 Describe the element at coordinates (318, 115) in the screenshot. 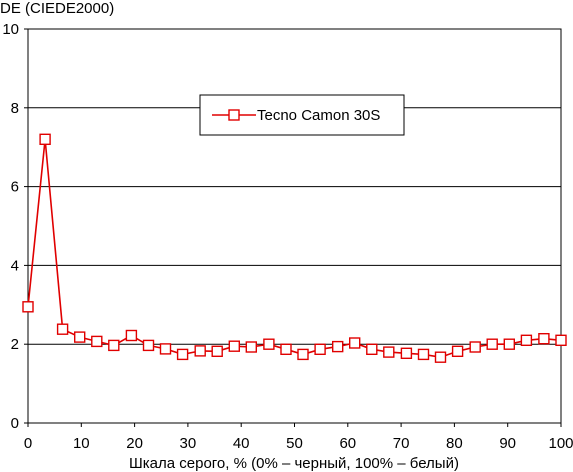

I see `legend-label: Tecno Camon 30S` at that location.